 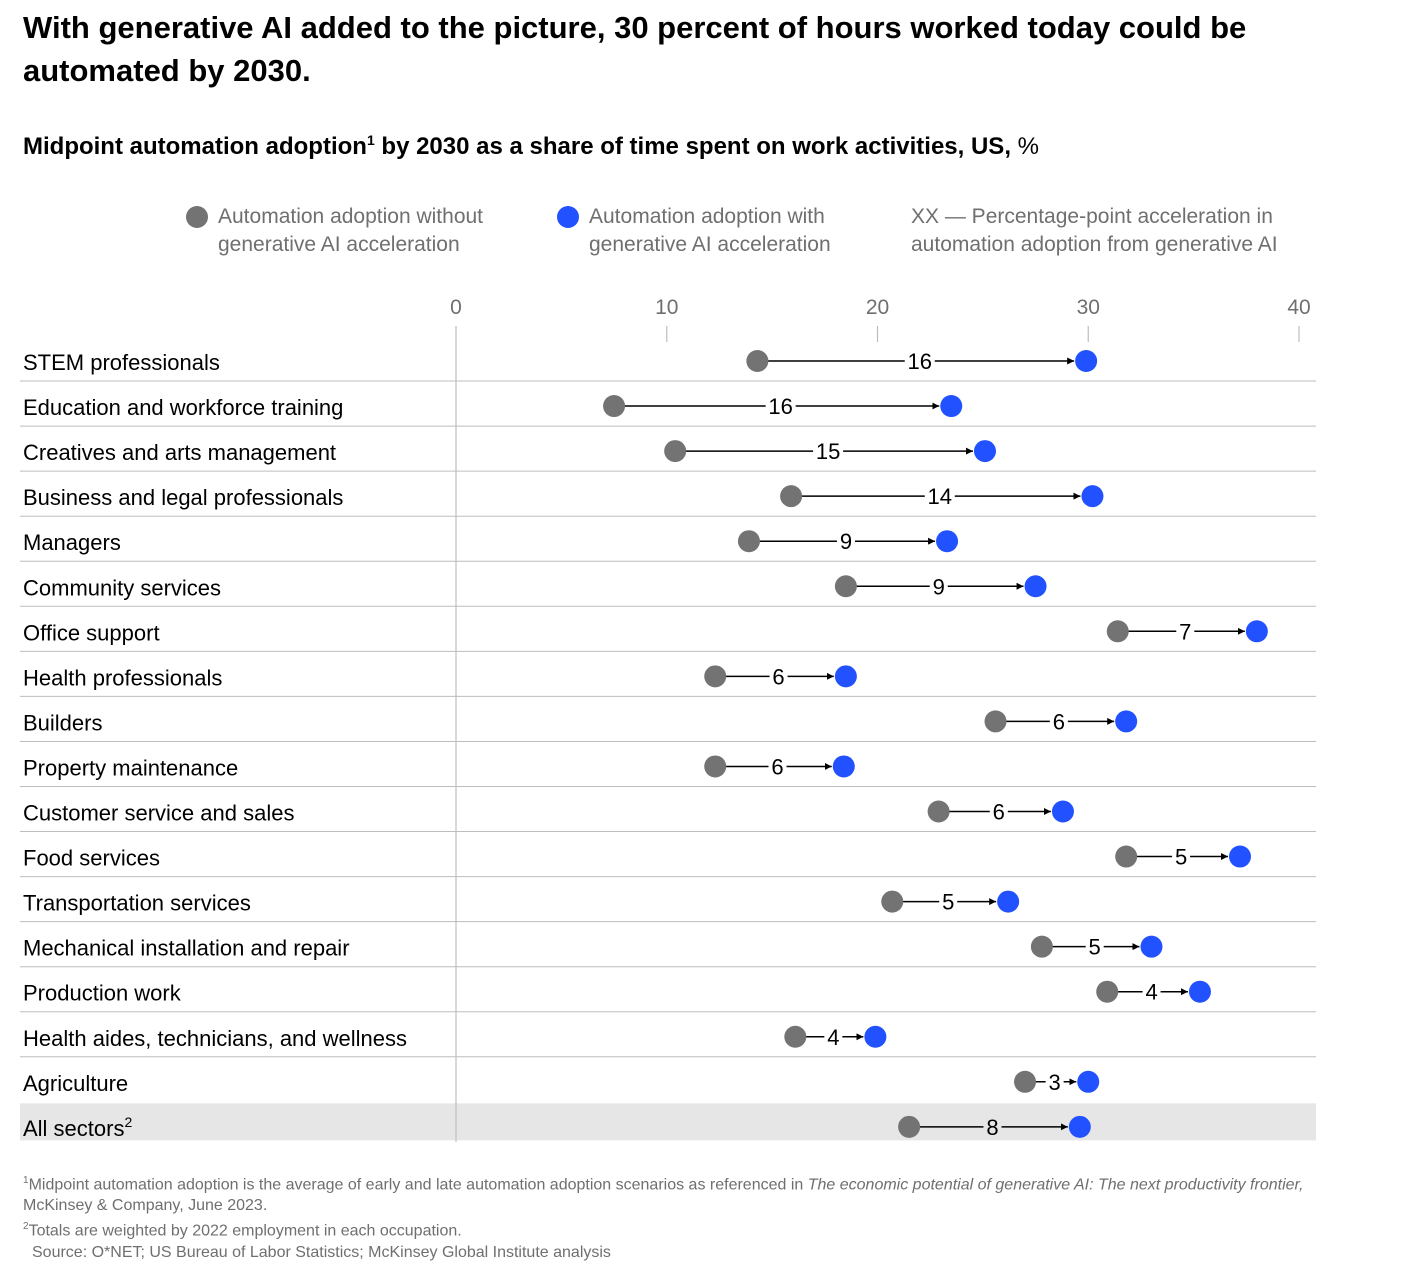 What do you see at coordinates (828, 451) in the screenshot?
I see `delta-label: 15` at bounding box center [828, 451].